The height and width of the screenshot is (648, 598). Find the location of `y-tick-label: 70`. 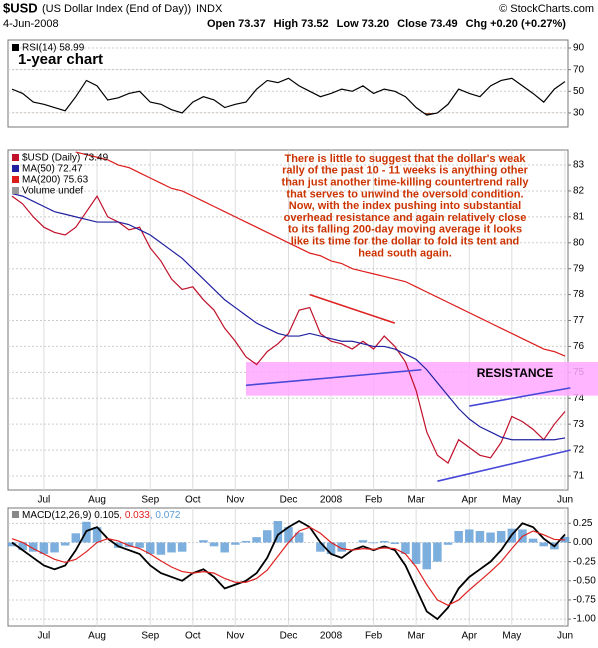

y-tick-label: 70 is located at coordinates (579, 69).